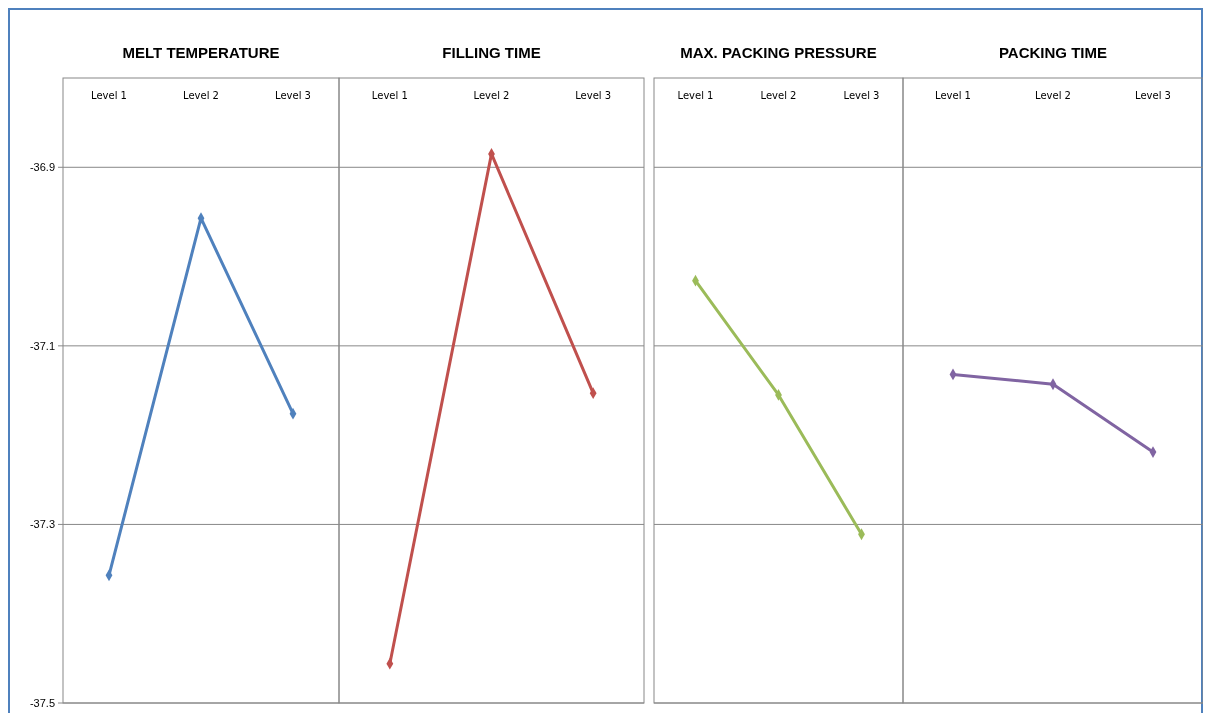 The height and width of the screenshot is (713, 1211). What do you see at coordinates (42, 524) in the screenshot?
I see `y-tick-label: -37.3` at bounding box center [42, 524].